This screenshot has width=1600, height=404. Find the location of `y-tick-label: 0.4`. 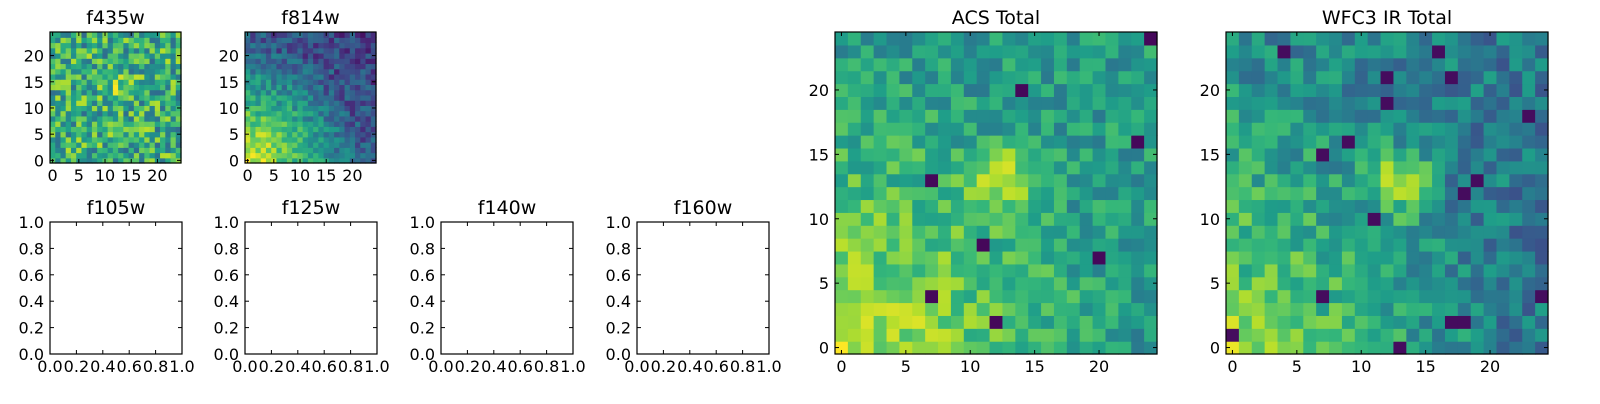

y-tick-label: 0.4 is located at coordinates (422, 301).